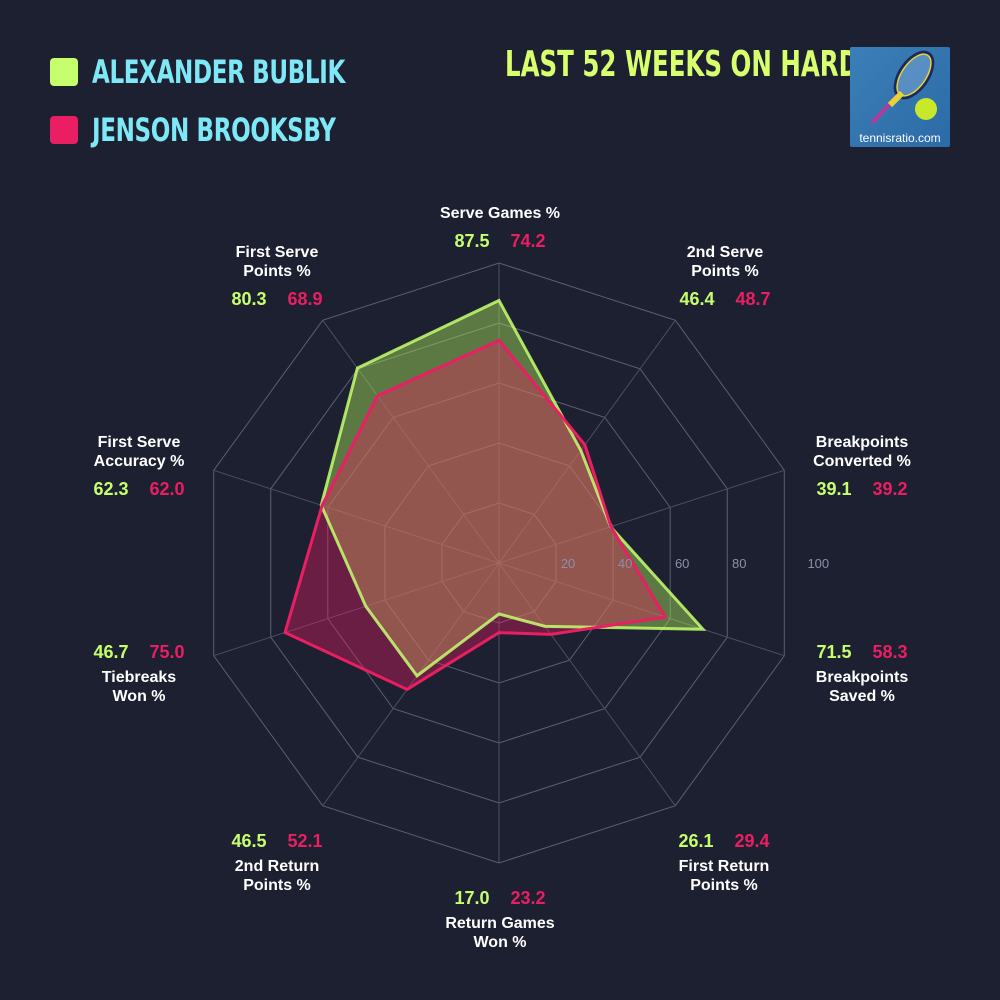  What do you see at coordinates (139, 461) in the screenshot?
I see `axis-label: Accuracy %` at bounding box center [139, 461].